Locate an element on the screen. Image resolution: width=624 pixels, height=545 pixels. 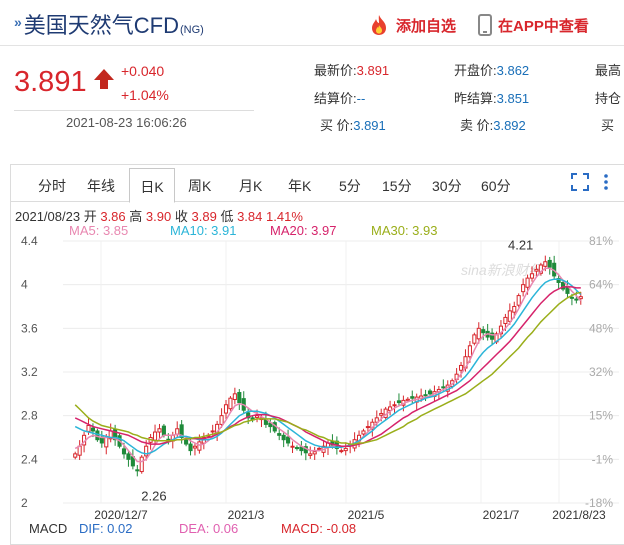
latest-price-cell: 最新价:3.891 is located at coordinates (351, 69).